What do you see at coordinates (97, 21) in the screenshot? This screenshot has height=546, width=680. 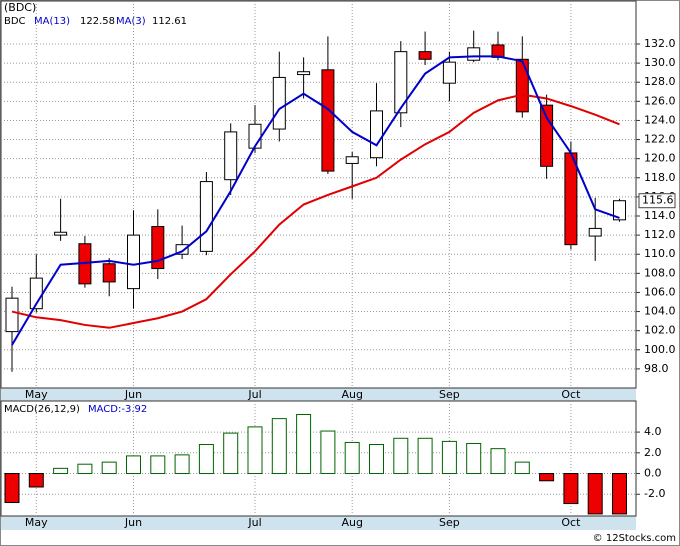 I see `legend-value: 122.58` at bounding box center [97, 21].